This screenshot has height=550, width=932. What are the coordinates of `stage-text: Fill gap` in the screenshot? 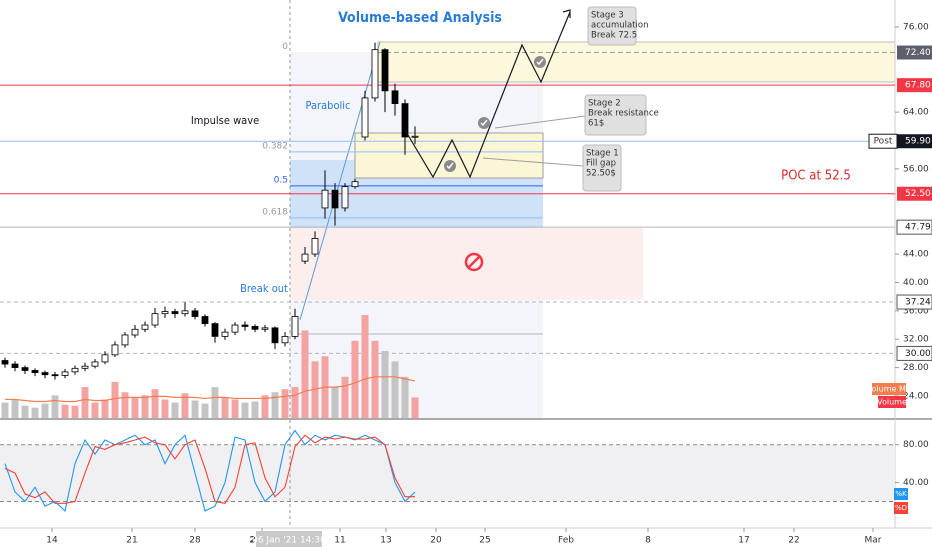 It's located at (601, 164).